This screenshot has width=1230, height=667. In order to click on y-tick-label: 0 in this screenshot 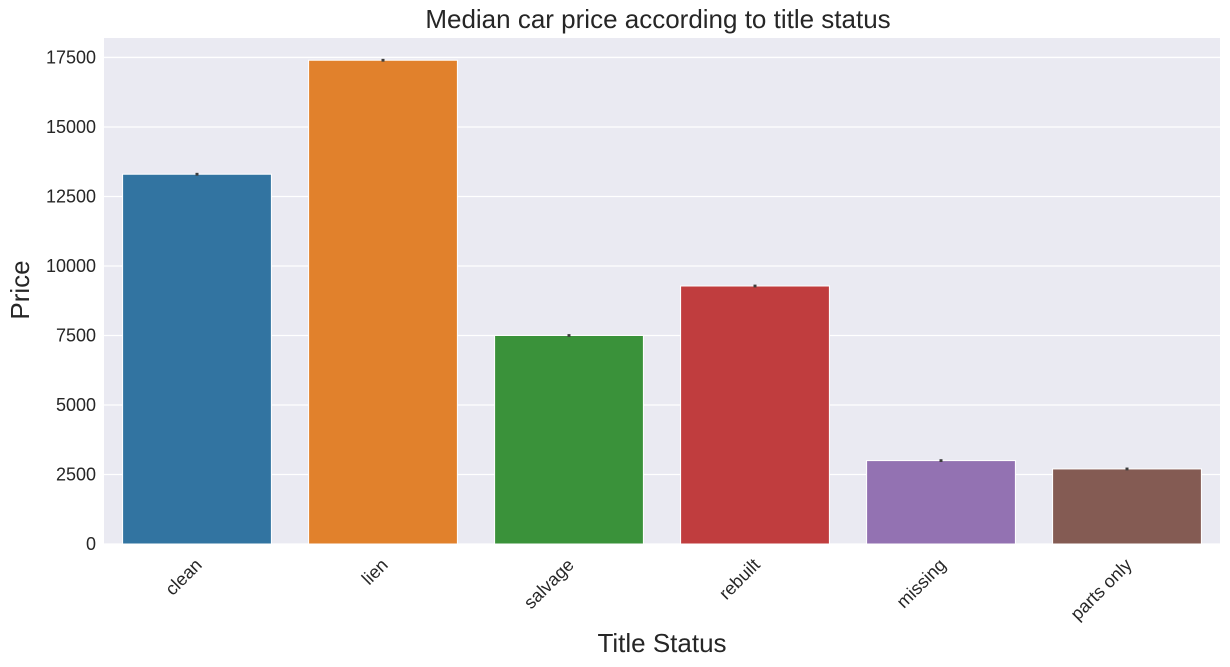, I will do `click(91, 544)`.